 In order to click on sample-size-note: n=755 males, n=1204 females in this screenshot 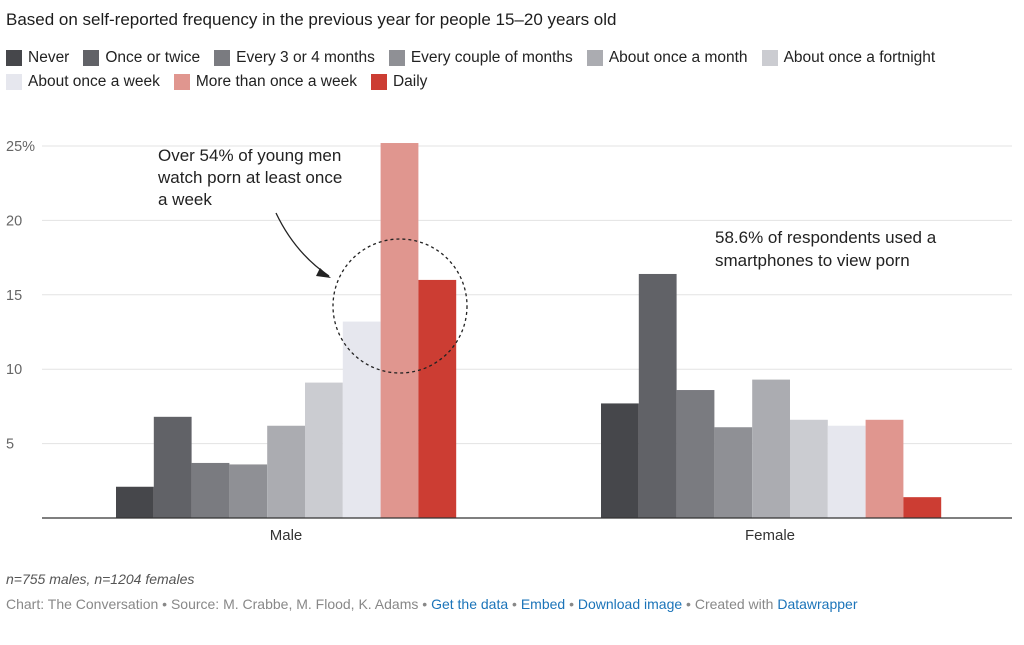, I will do `click(100, 579)`.